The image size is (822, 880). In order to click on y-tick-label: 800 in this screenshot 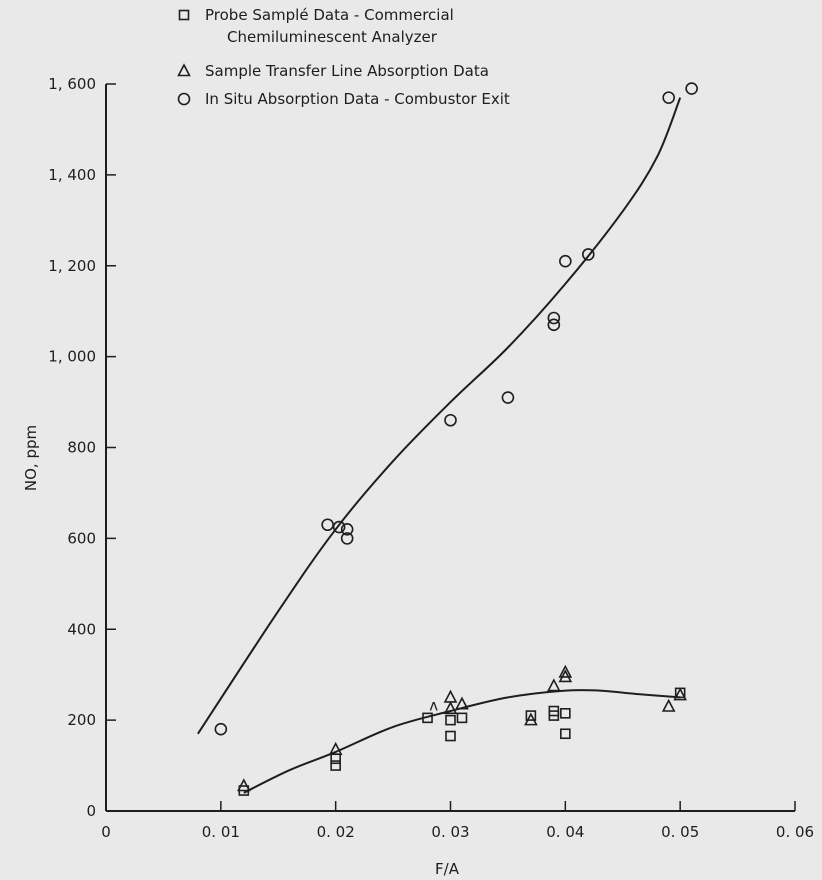, I will do `click(81, 448)`.